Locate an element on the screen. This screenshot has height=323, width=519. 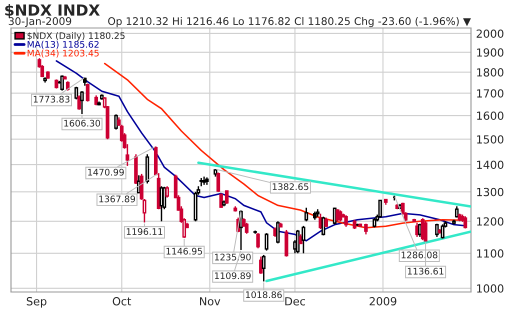
y-tick-label: 2000 is located at coordinates (490, 33).